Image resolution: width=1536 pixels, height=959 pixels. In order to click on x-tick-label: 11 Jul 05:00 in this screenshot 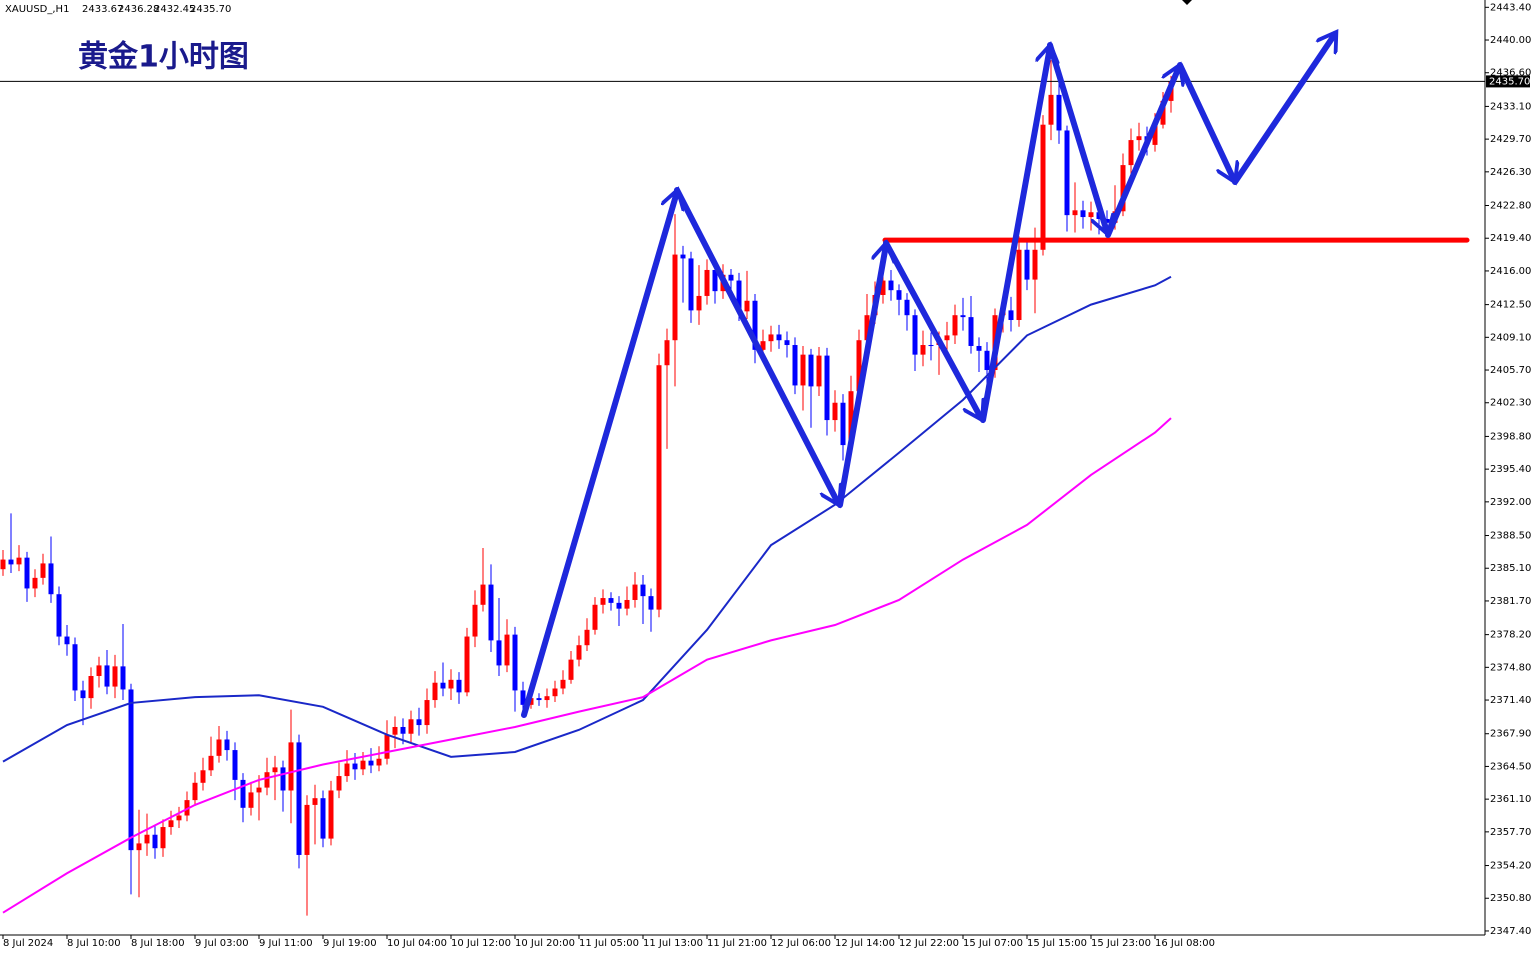, I will do `click(609, 943)`.